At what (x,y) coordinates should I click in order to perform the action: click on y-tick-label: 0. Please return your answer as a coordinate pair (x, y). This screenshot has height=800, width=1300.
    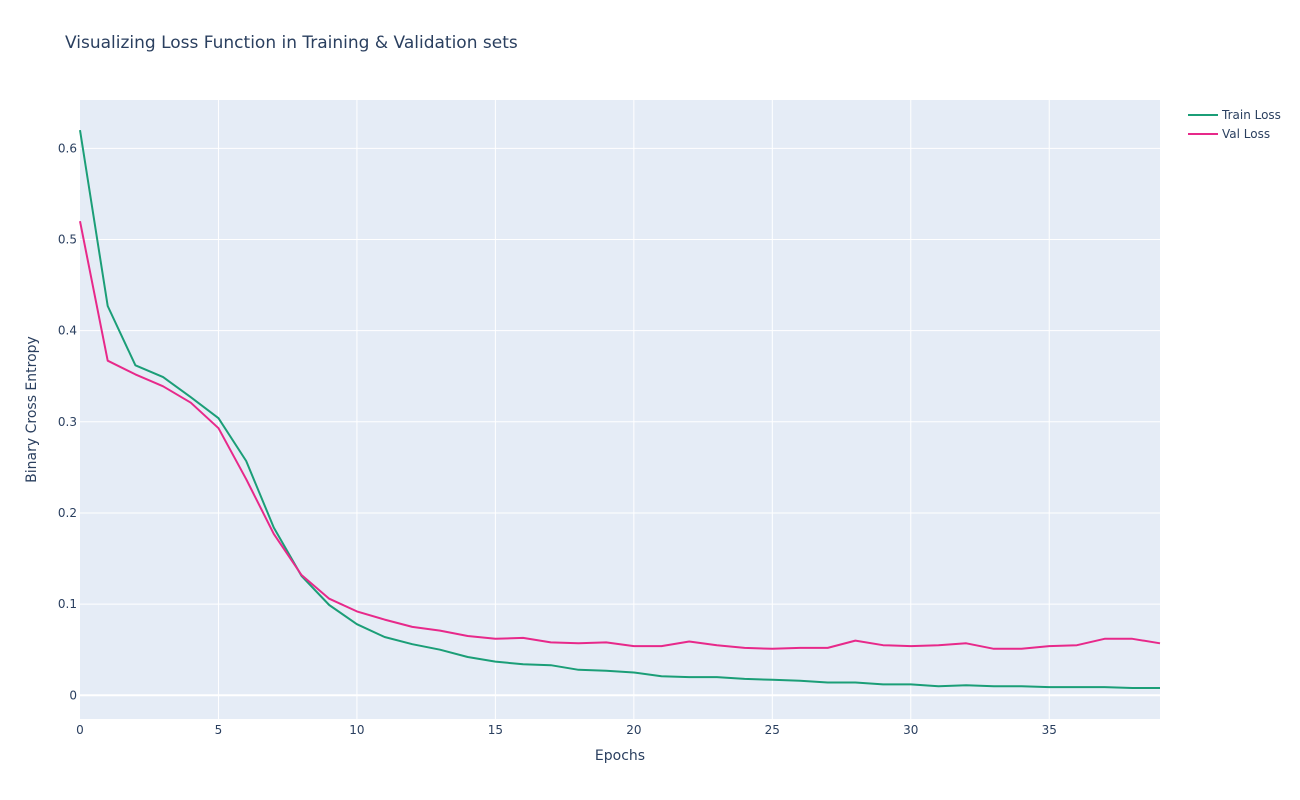
    Looking at the image, I should click on (73, 695).